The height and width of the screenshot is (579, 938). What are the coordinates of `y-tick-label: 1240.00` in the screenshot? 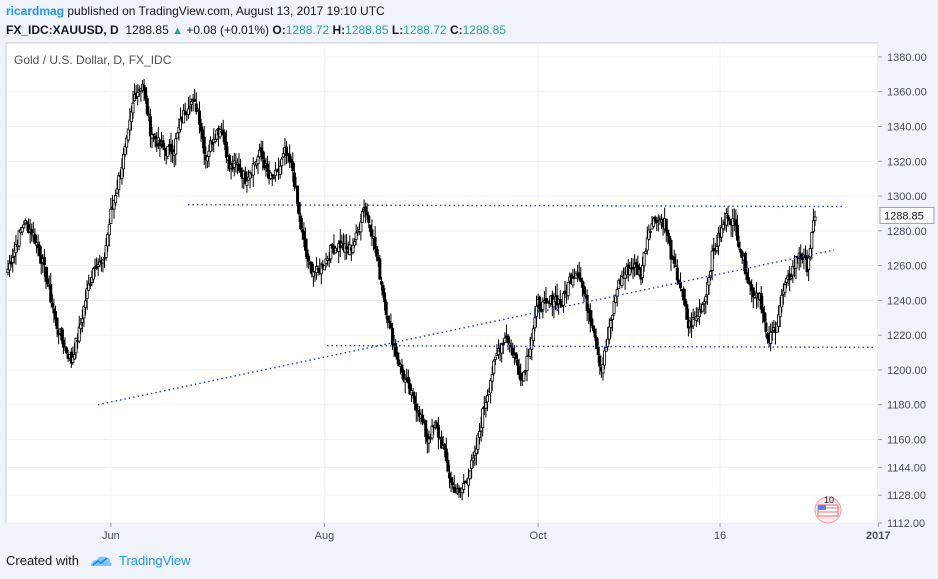 It's located at (907, 301).